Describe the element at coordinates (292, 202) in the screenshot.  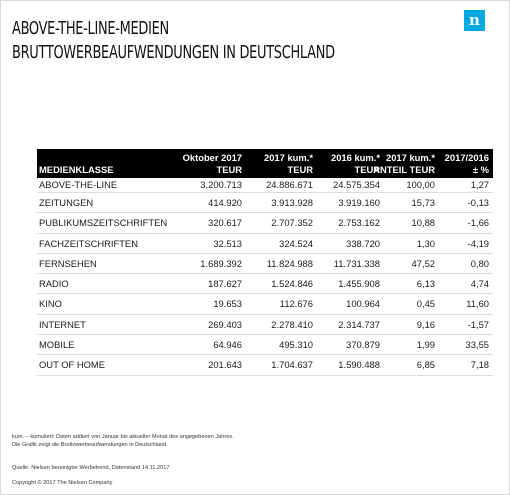
I see `cell-kum-2017: 3.913.928` at that location.